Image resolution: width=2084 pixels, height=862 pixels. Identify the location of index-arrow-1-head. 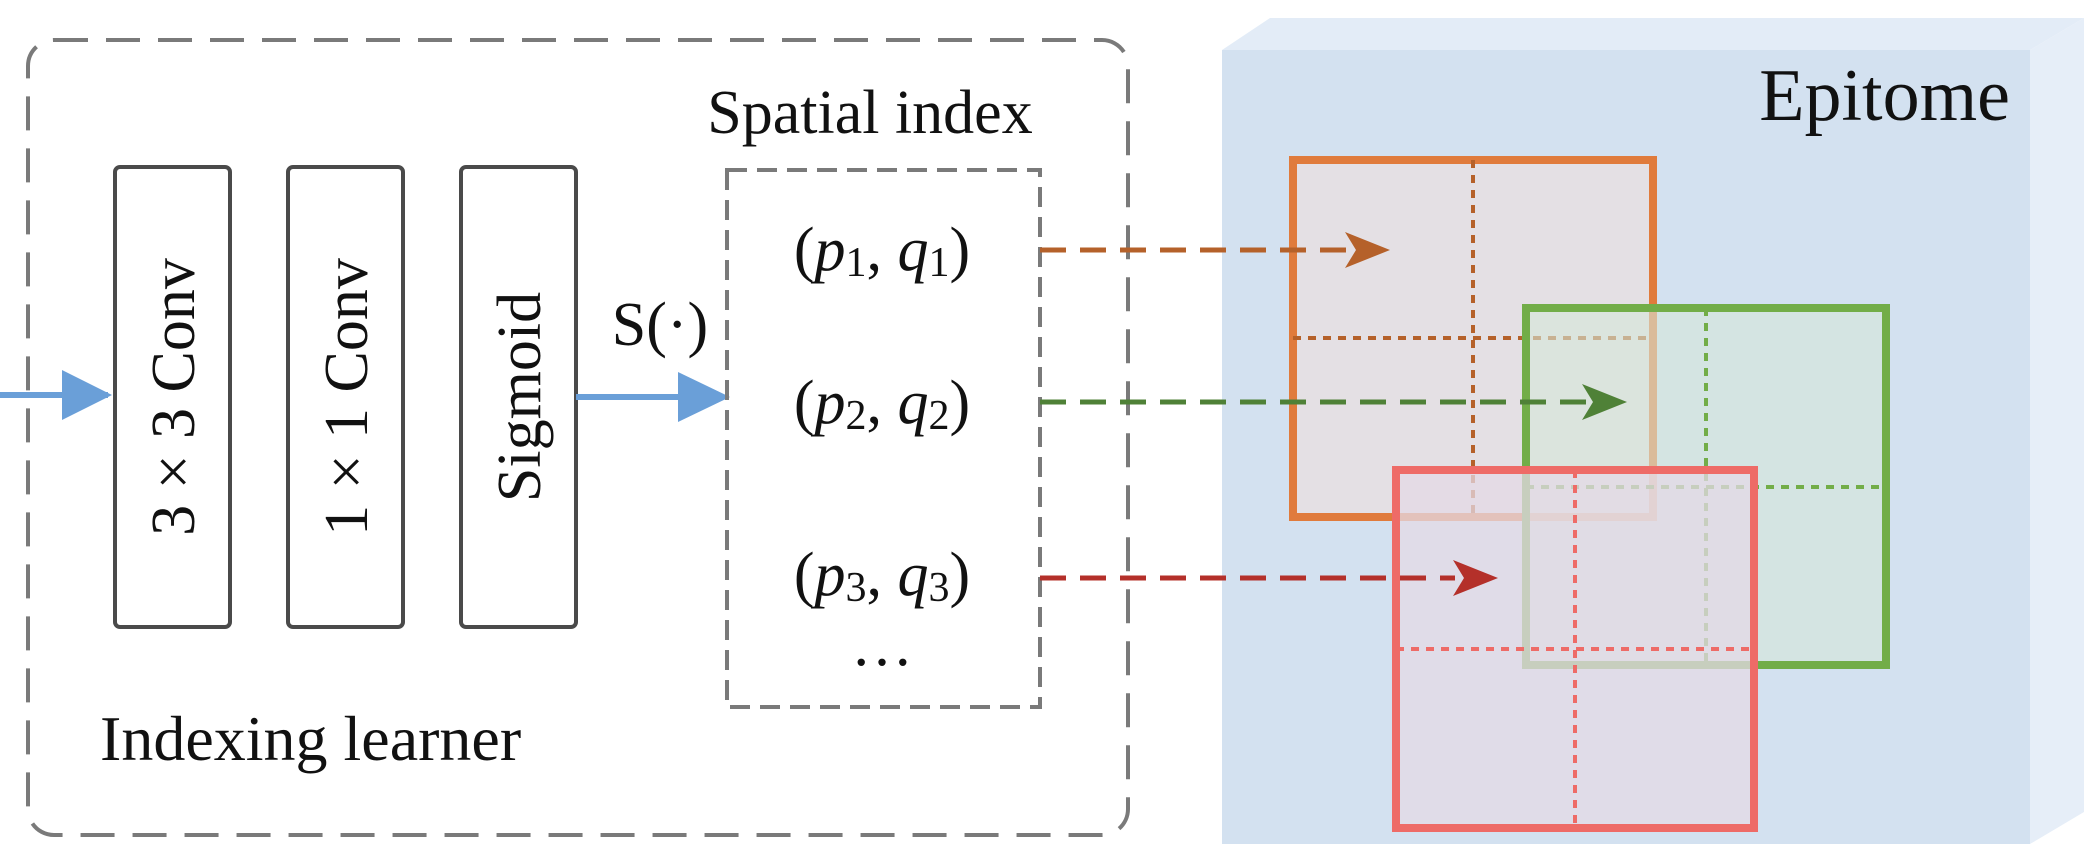
(1367, 250).